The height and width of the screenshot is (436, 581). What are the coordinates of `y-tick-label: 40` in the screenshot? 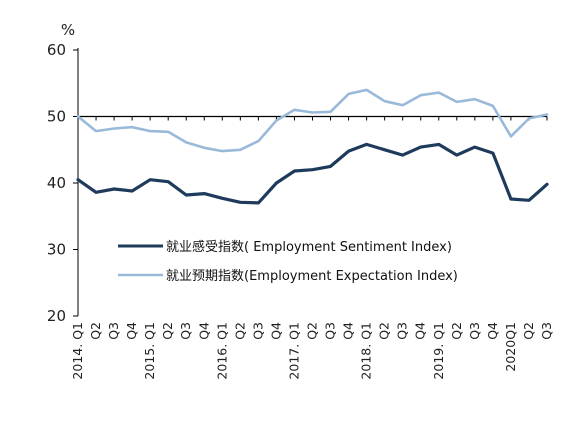 It's located at (56, 183).